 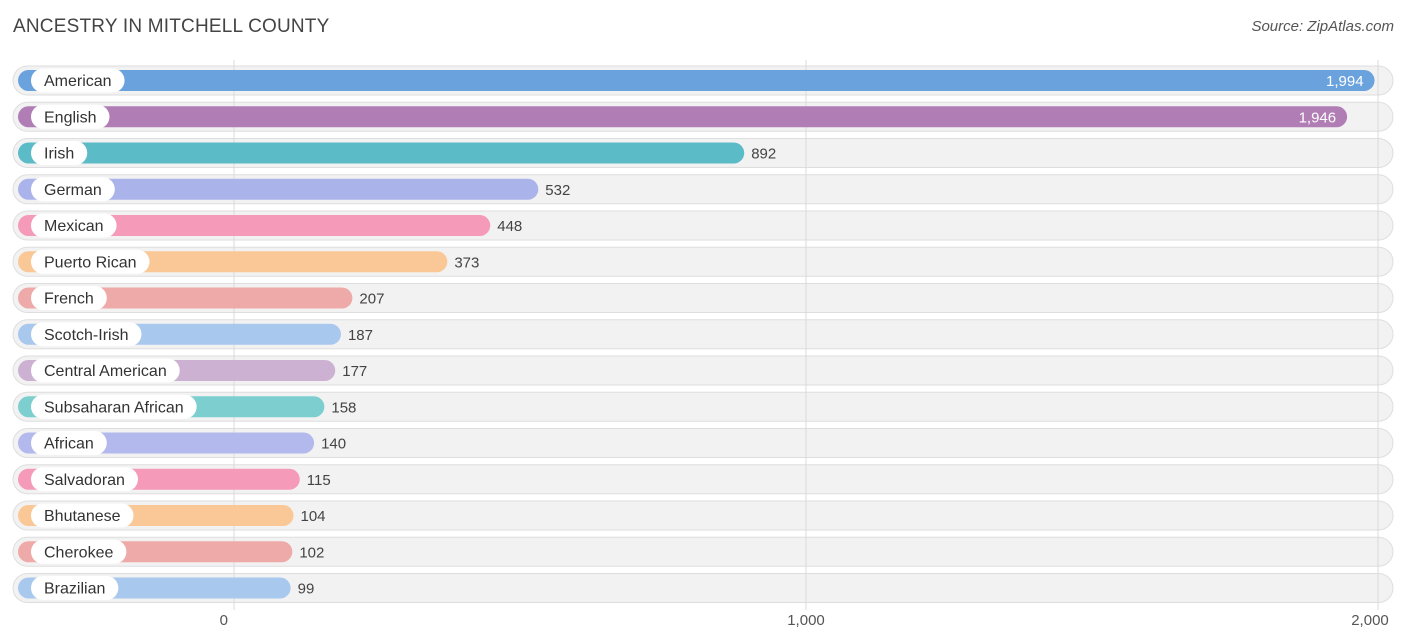 What do you see at coordinates (1345, 81) in the screenshot?
I see `value-label: 1,994` at bounding box center [1345, 81].